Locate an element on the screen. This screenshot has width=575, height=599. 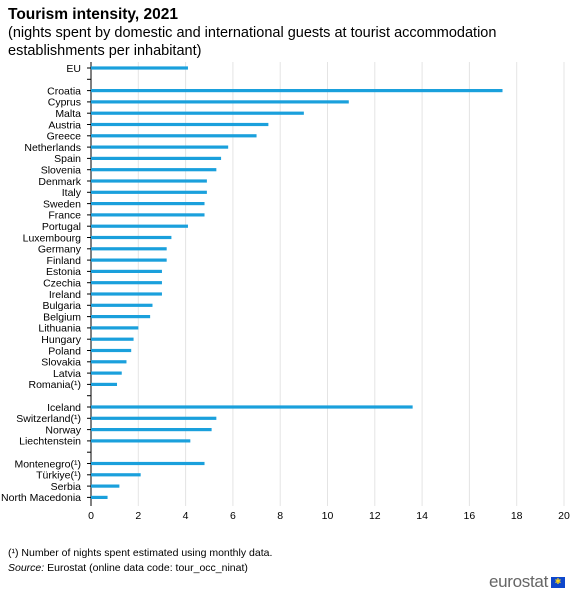
category-label: Germany is located at coordinates (60, 250).